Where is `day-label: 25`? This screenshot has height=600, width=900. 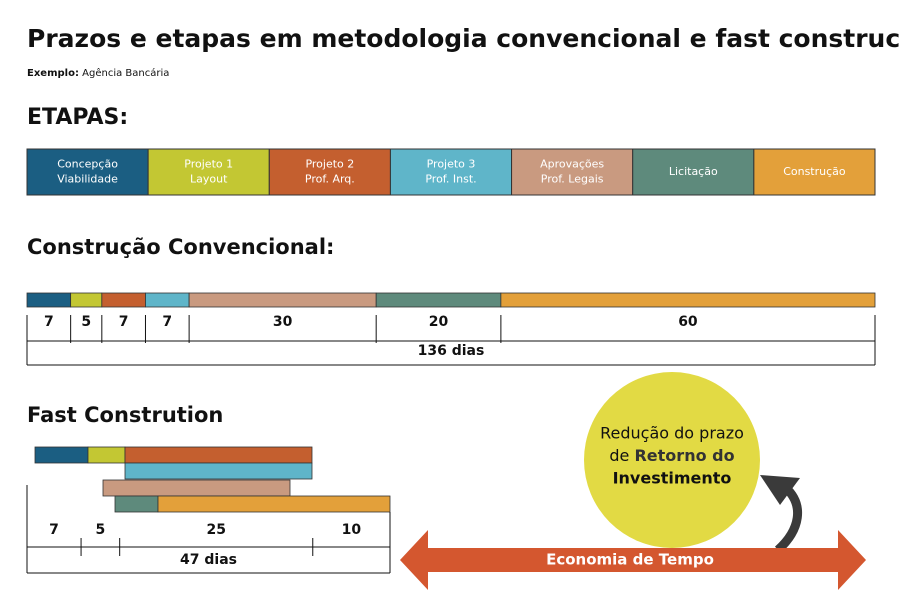
day-label: 25 is located at coordinates (215, 530).